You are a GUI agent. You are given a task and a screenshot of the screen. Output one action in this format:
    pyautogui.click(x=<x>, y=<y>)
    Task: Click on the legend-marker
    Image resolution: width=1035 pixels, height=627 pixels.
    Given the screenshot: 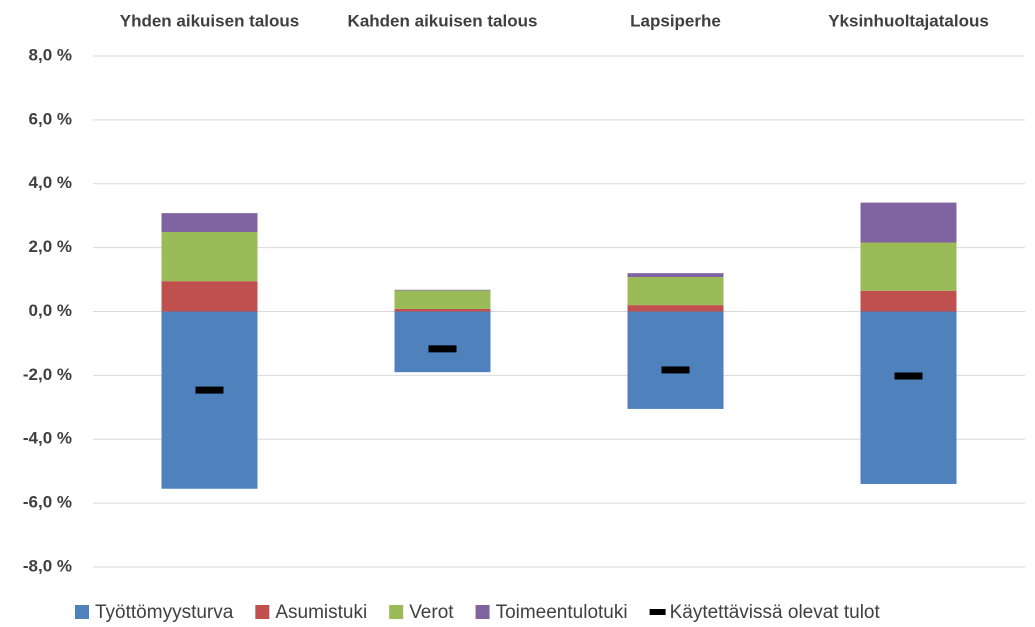 What is the action you would take?
    pyautogui.click(x=657, y=612)
    